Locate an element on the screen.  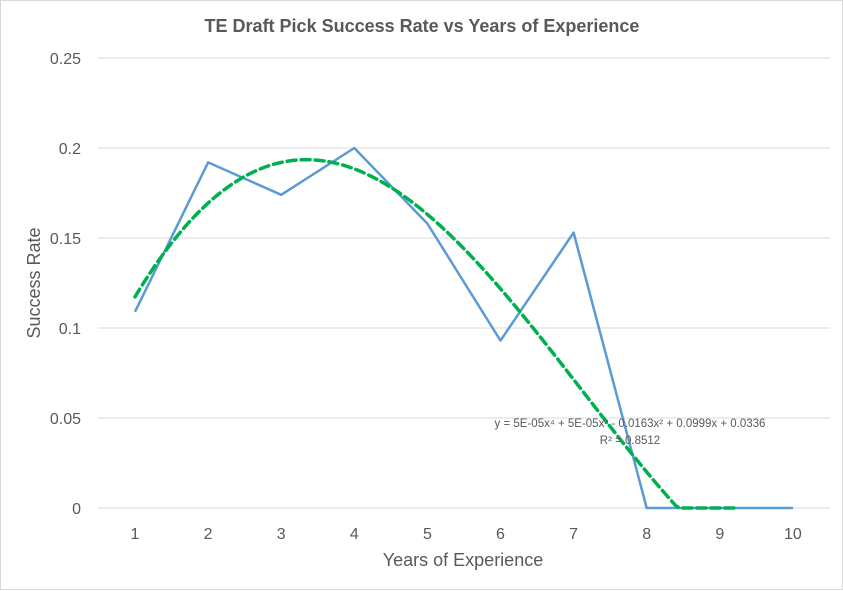
x-tick-label: 2 is located at coordinates (208, 534).